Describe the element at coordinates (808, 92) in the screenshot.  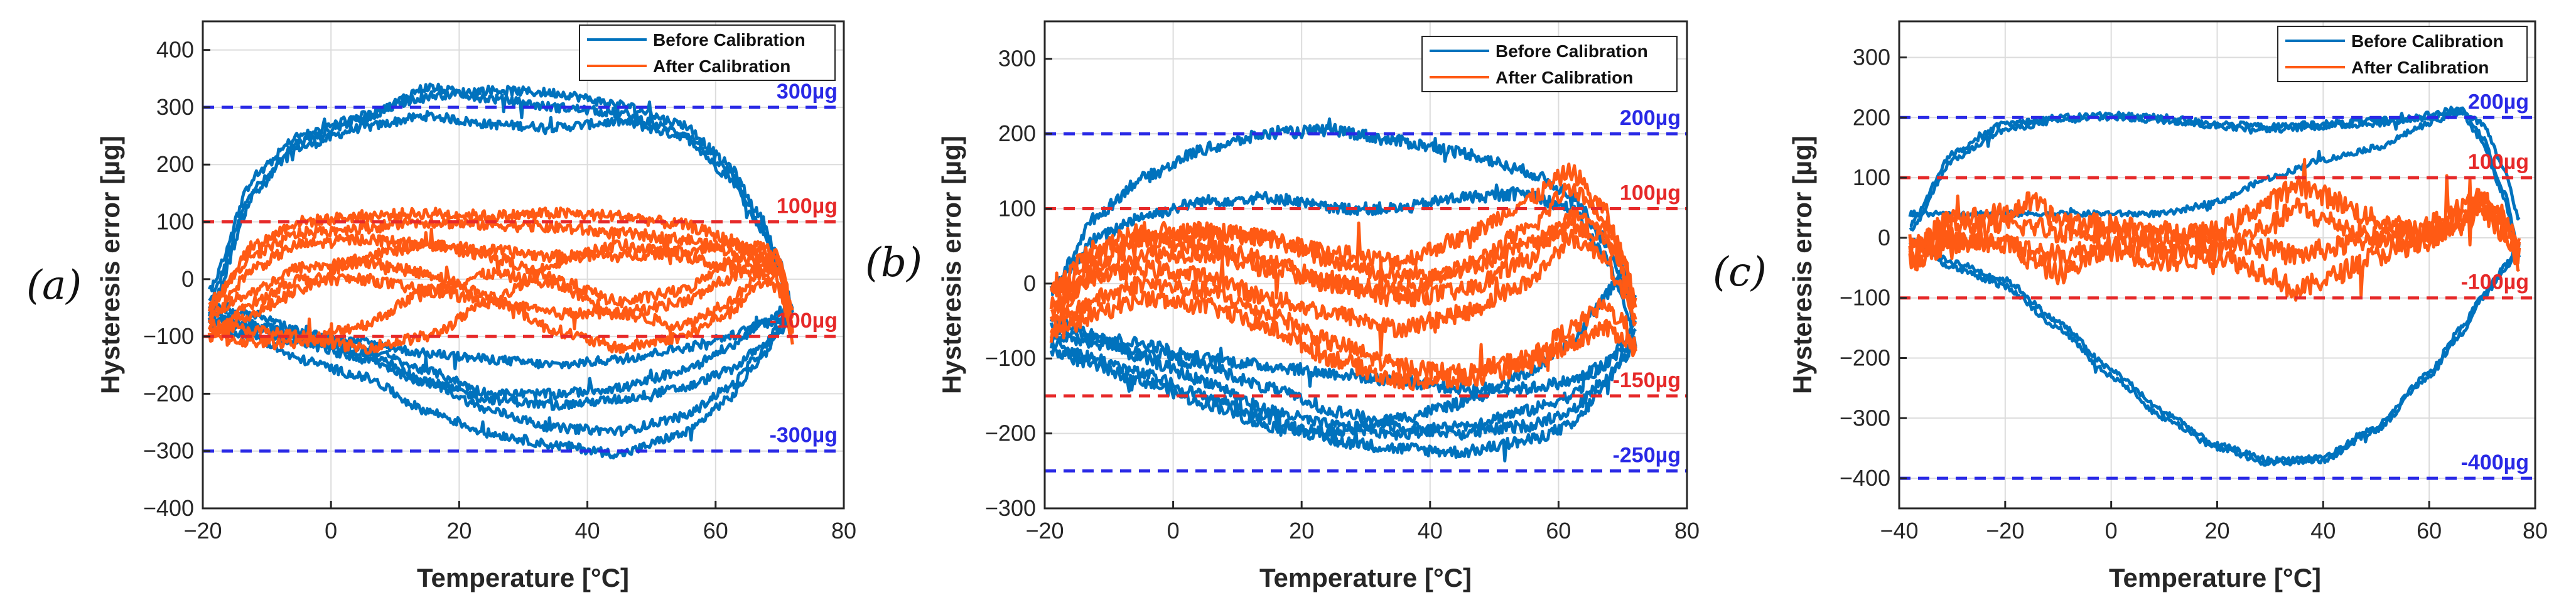
I see `threshold-label: 300µg` at that location.